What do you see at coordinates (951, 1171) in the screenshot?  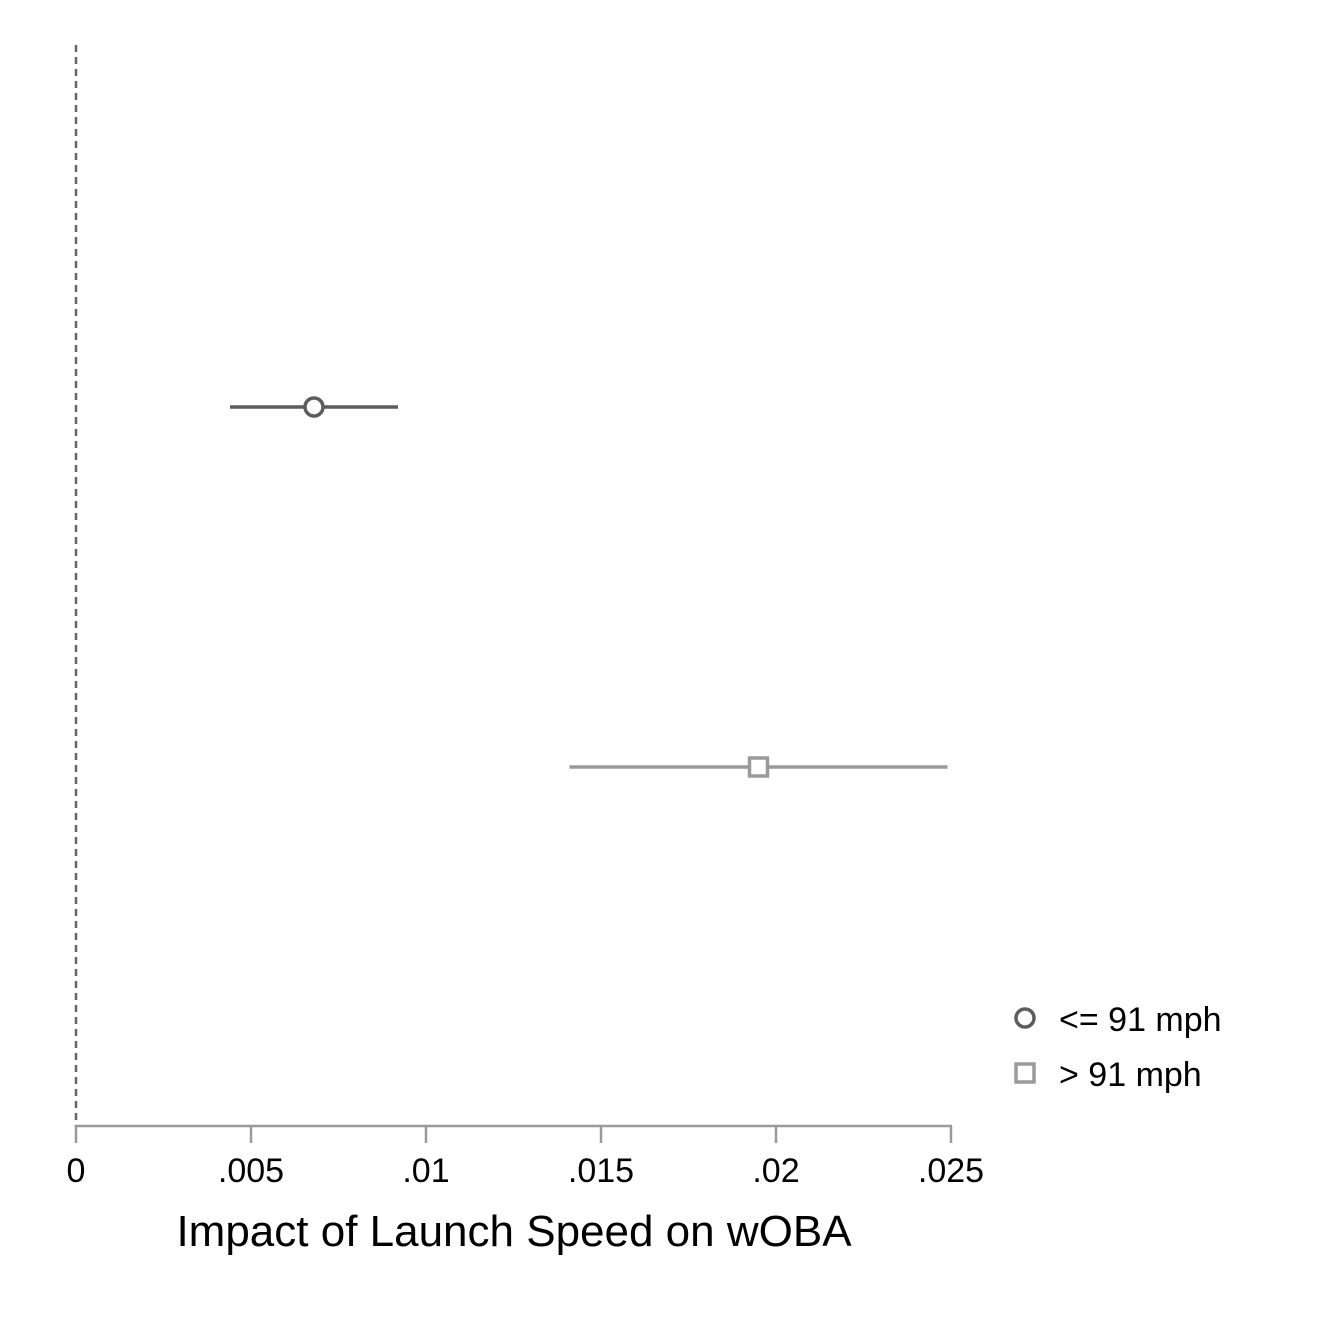 I see `x-tick-label: .025` at bounding box center [951, 1171].